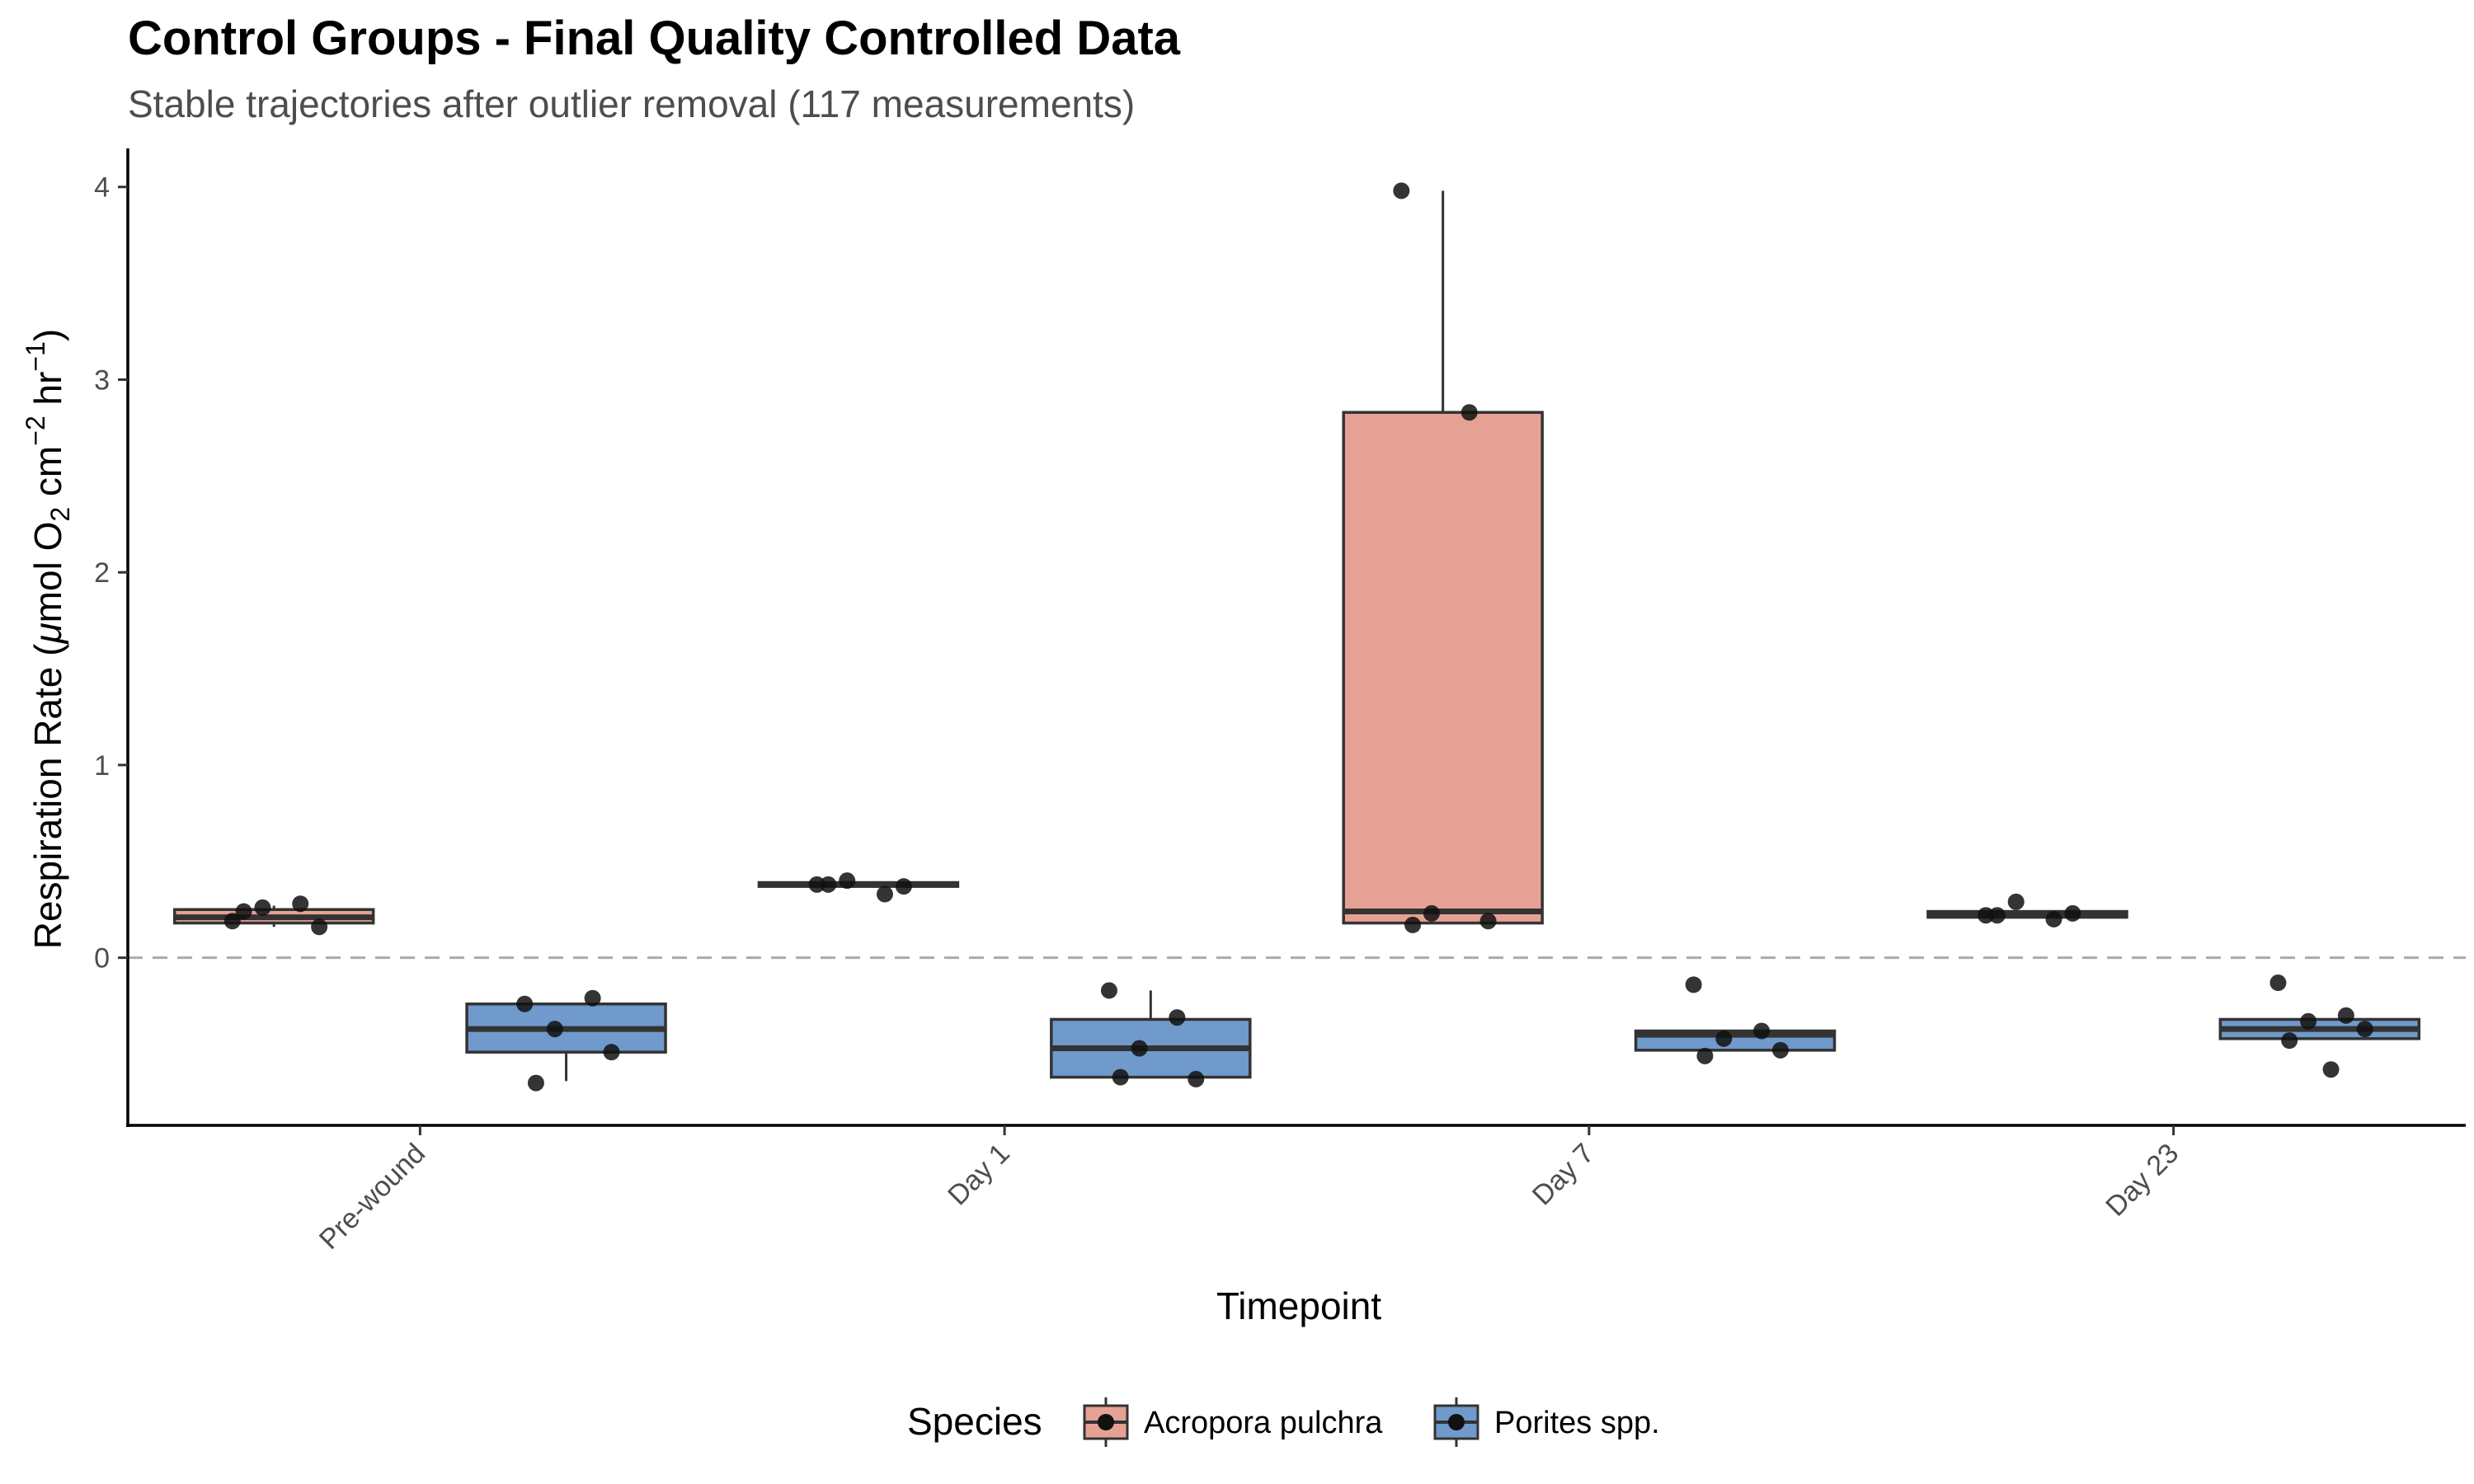 This screenshot has height=1484, width=2474. Describe the element at coordinates (2142, 1180) in the screenshot. I see `x-tick-label: Day 23` at that location.